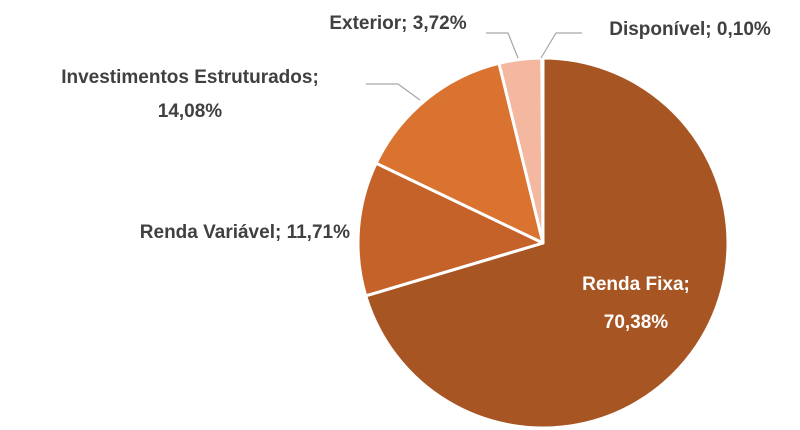  I want to click on category-label: Renda Fixa;, so click(636, 284).